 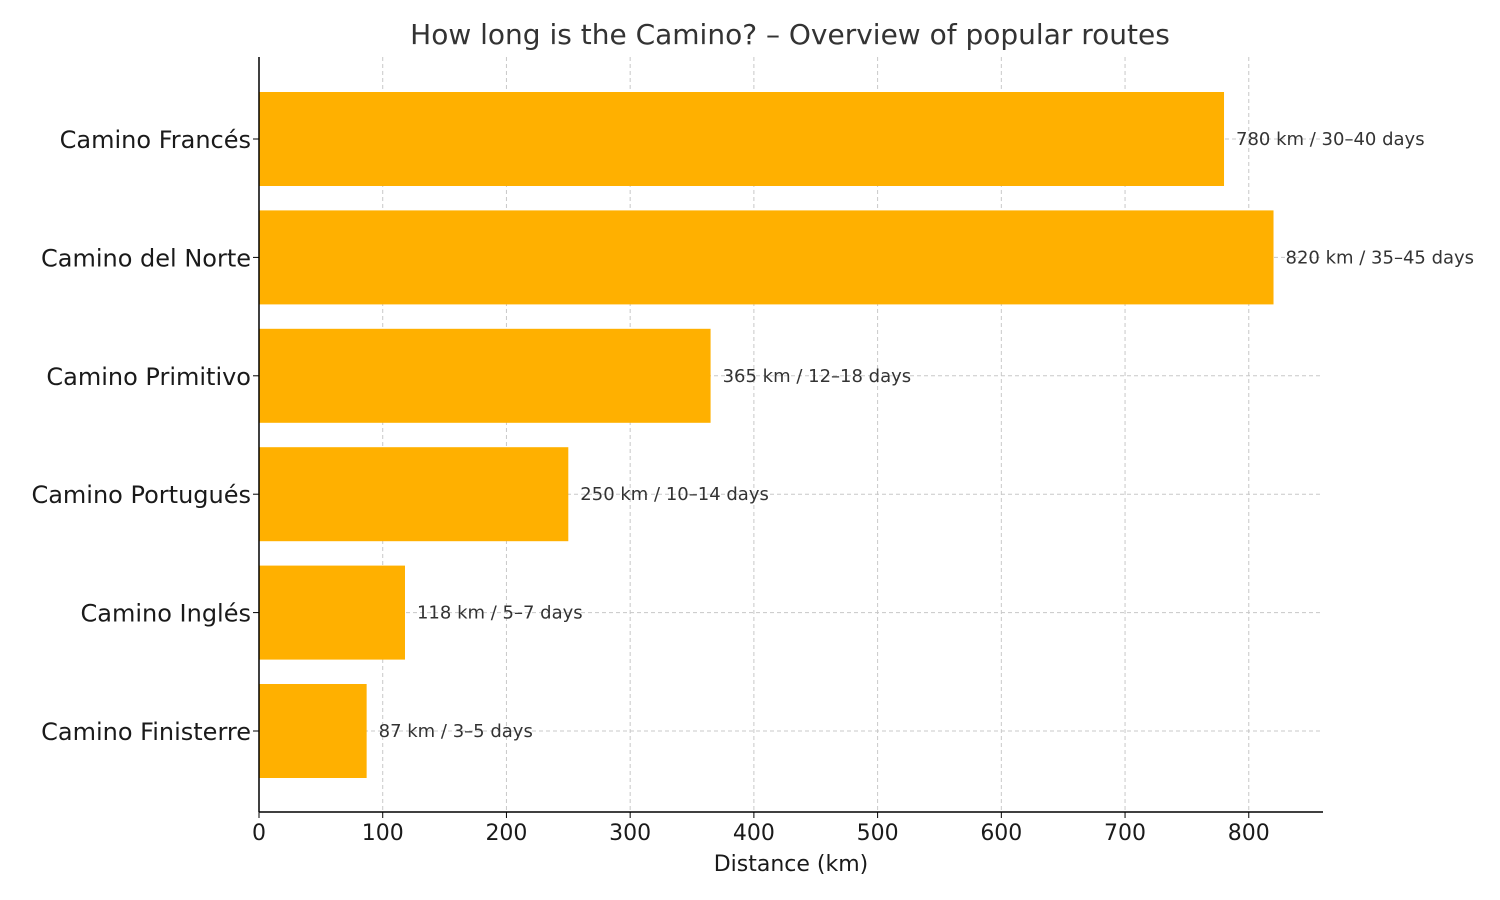 I want to click on data-label: 820 km / 35–45 days, so click(x=1380, y=257).